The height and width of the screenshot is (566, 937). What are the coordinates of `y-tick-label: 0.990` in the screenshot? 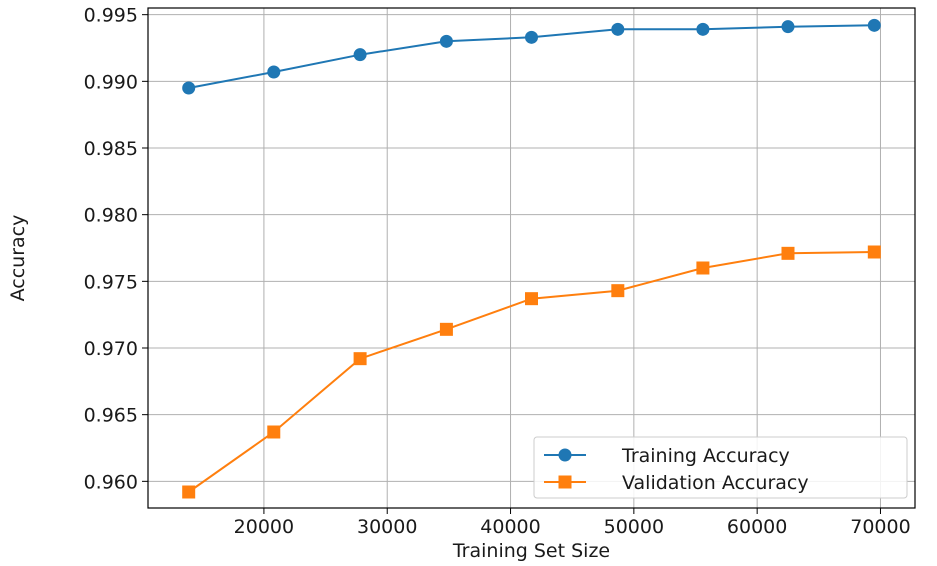 It's located at (111, 82).